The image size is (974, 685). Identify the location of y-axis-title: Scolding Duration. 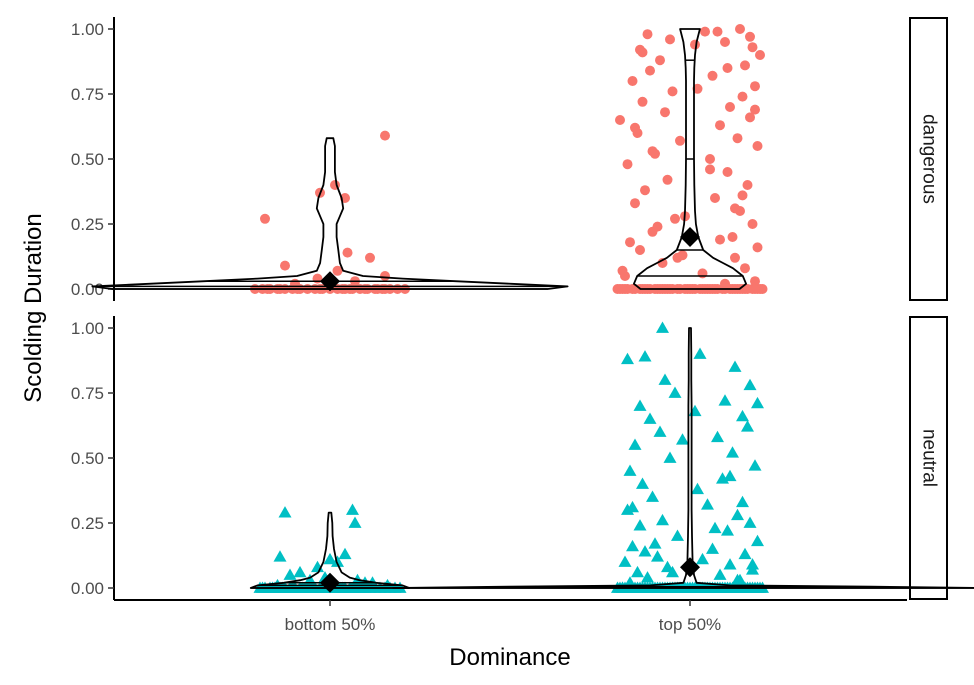
(33, 307).